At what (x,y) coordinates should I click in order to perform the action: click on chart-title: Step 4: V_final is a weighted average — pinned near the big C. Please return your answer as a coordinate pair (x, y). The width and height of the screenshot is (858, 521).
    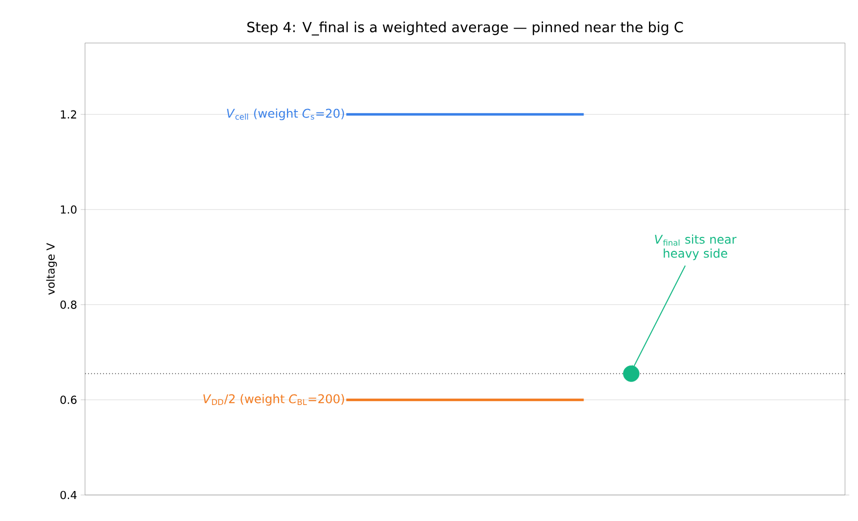
    Looking at the image, I should click on (465, 29).